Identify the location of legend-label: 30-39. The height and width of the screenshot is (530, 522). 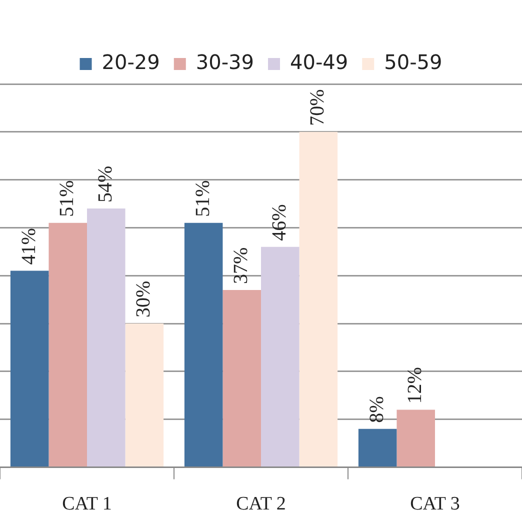
(225, 62).